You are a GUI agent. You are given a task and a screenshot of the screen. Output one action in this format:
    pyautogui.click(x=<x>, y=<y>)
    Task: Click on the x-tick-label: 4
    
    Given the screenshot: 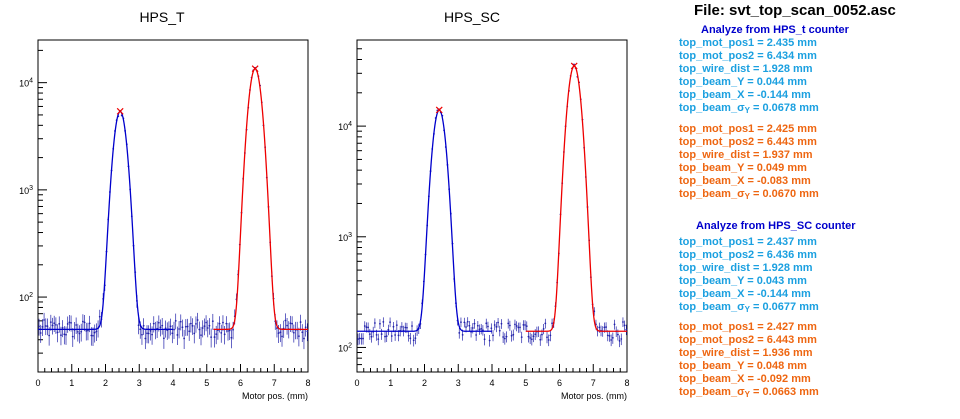 What is the action you would take?
    pyautogui.click(x=491, y=383)
    